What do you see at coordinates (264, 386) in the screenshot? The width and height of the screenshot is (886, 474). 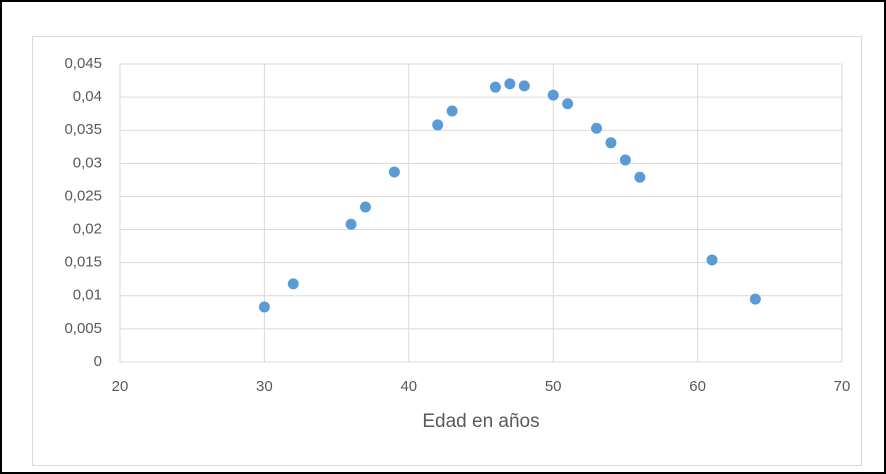 I see `x-tick-label: 30` at bounding box center [264, 386].